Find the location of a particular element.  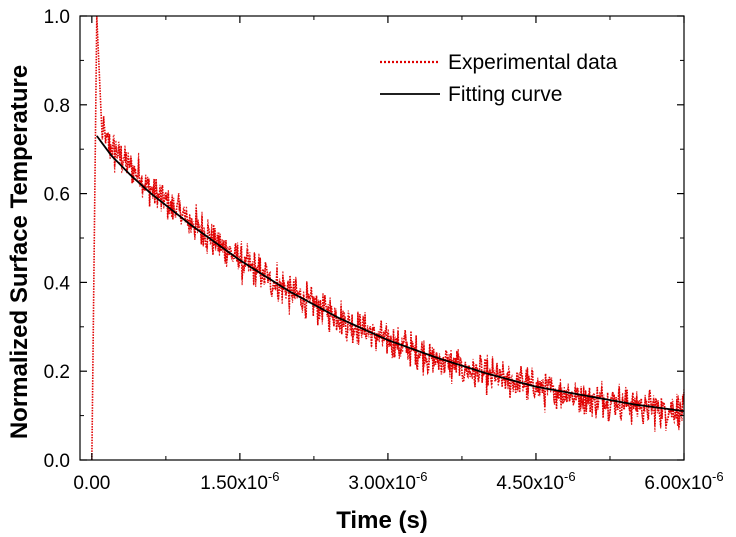

legend-label-fitting: Fitting curve is located at coordinates (505, 94).